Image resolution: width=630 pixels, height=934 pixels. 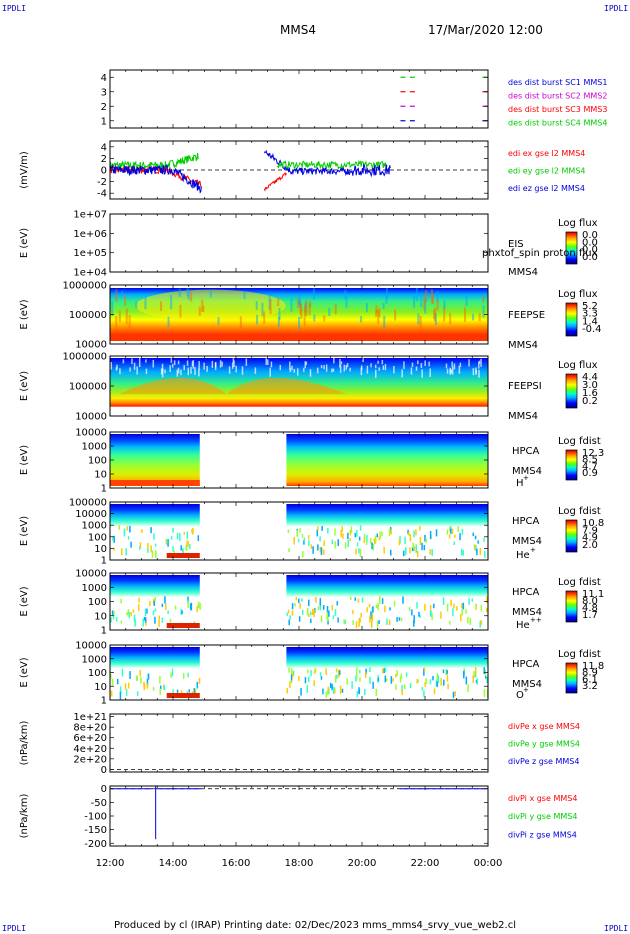 I want to click on panel-edi, so click(x=299, y=170).